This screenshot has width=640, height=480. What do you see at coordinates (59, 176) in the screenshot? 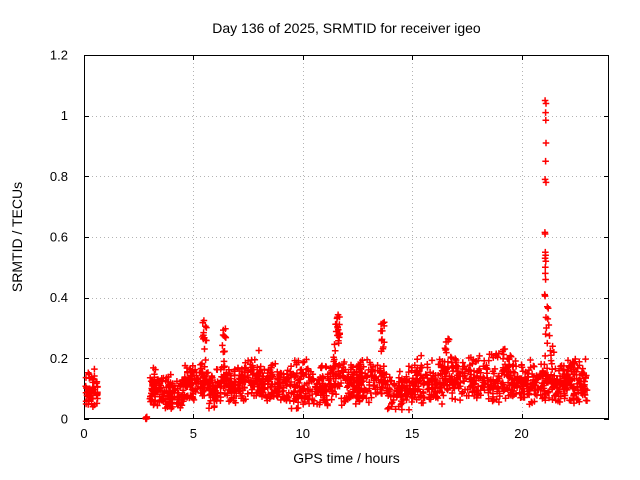
I see `y-tick-label: 0.8` at bounding box center [59, 176].